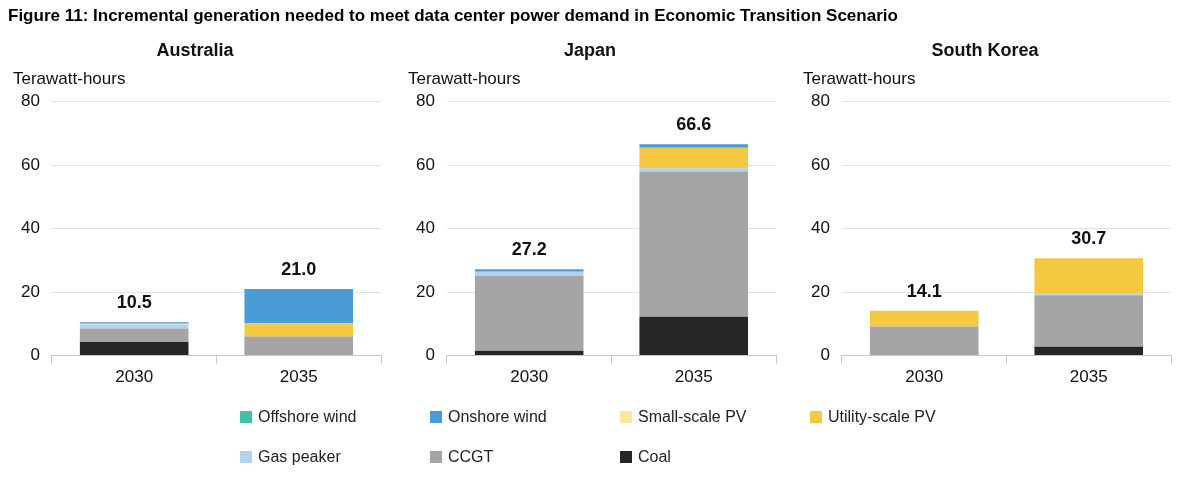  What do you see at coordinates (694, 124) in the screenshot?
I see `total-label: 66.6` at bounding box center [694, 124].